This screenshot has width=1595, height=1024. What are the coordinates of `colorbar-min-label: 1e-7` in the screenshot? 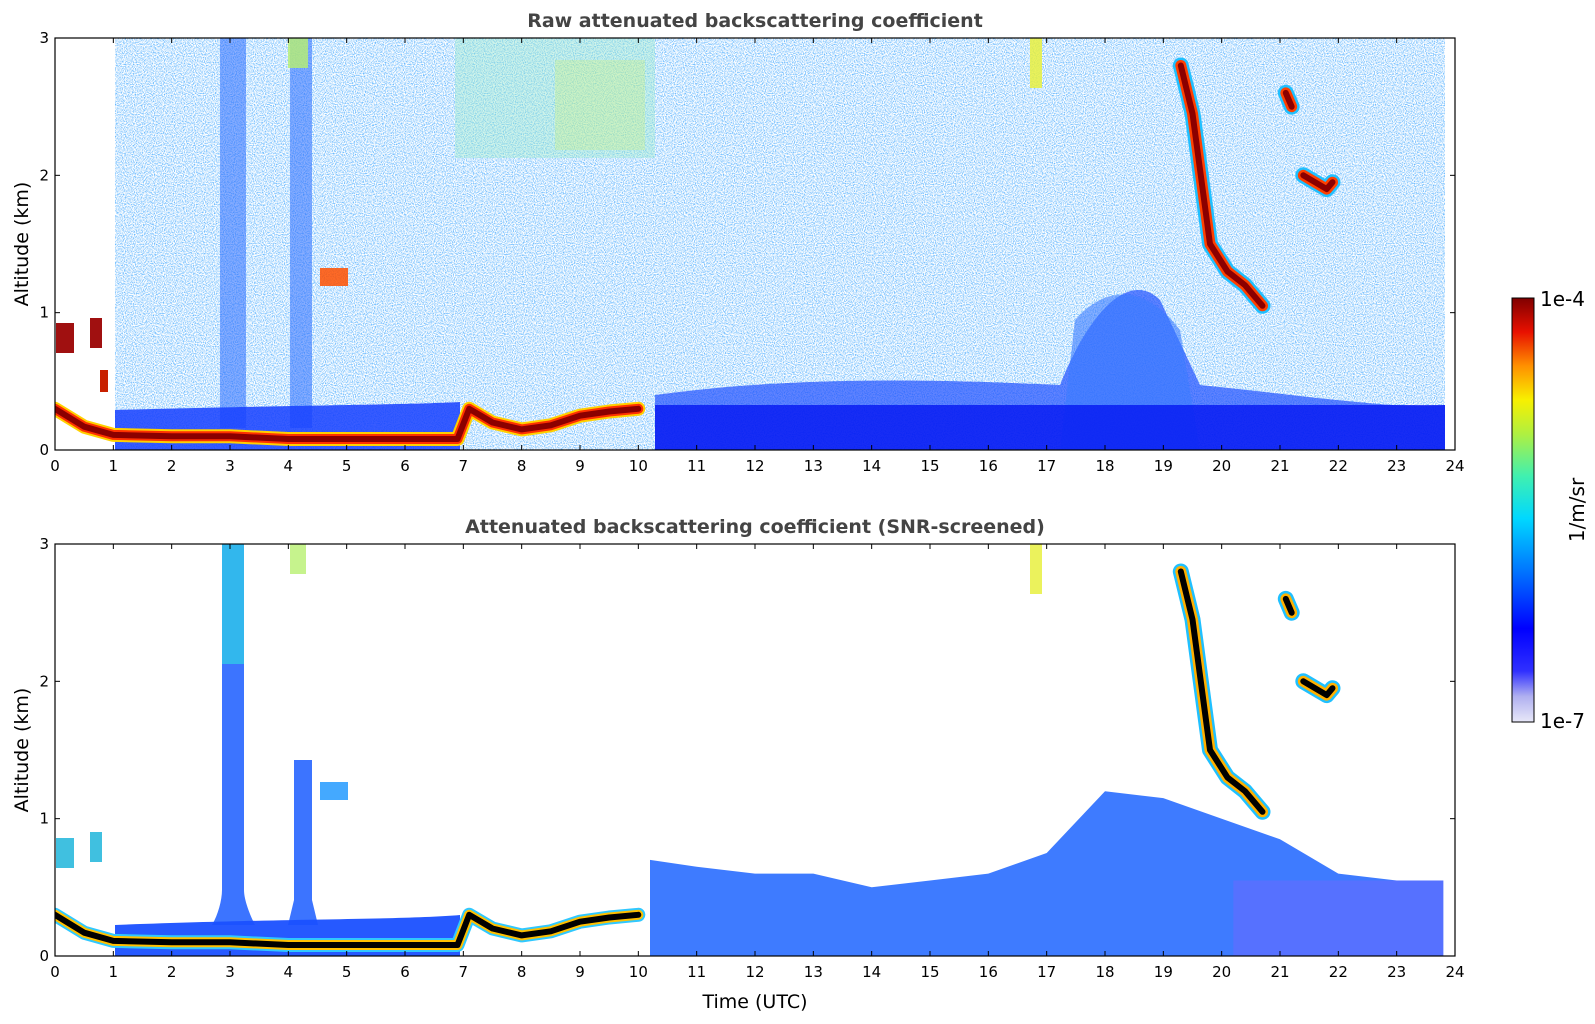 It's located at (1562, 721).